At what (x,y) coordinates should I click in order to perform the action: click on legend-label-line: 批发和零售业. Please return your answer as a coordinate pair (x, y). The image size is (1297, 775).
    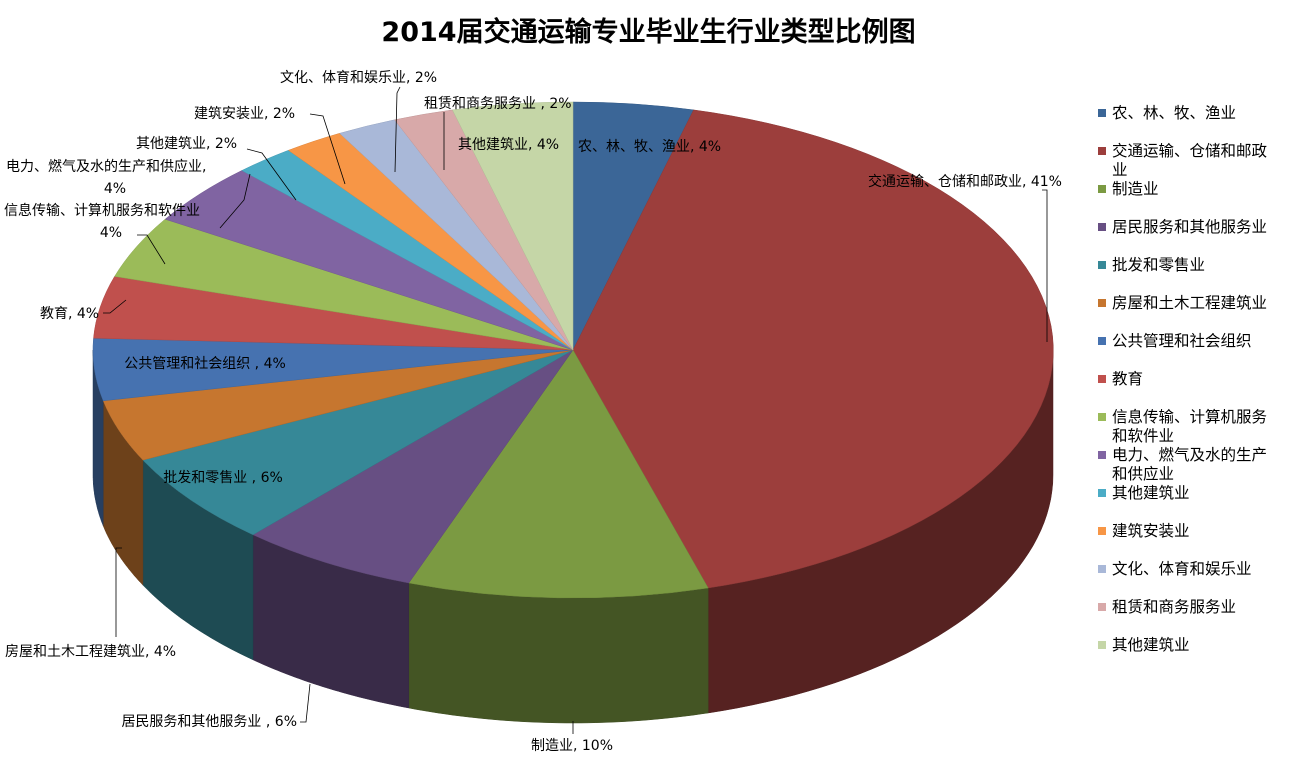
    Looking at the image, I should click on (1159, 265).